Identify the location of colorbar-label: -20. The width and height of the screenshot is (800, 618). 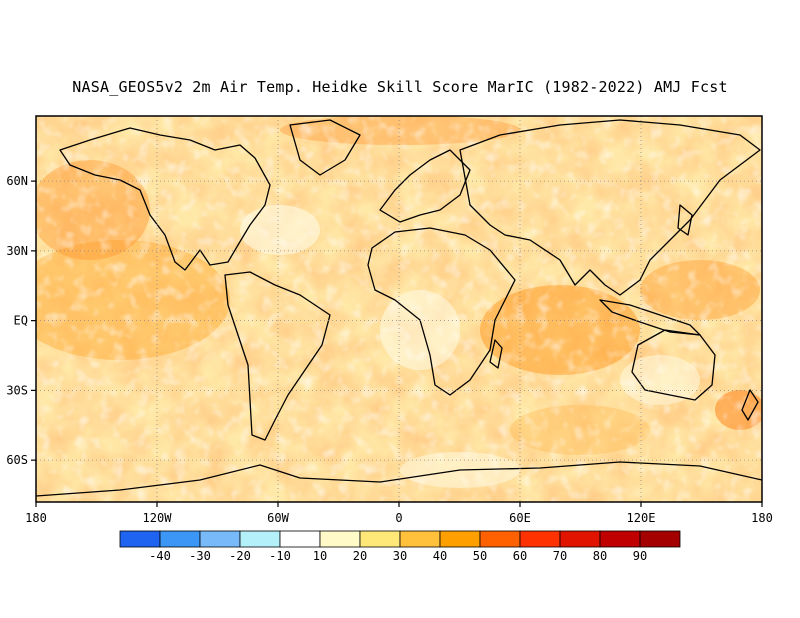
(240, 556).